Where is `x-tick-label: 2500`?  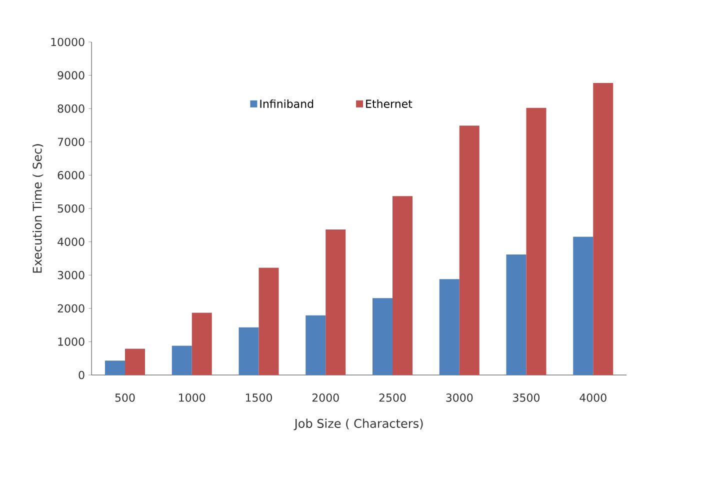 x-tick-label: 2500 is located at coordinates (392, 398).